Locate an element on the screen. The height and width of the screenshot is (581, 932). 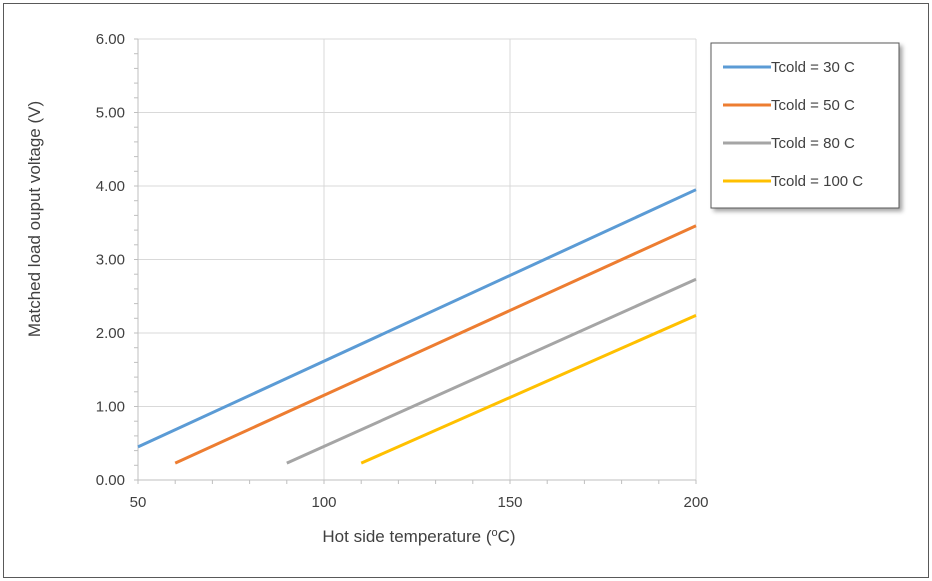
y-tick-label: 6.00 is located at coordinates (110, 39).